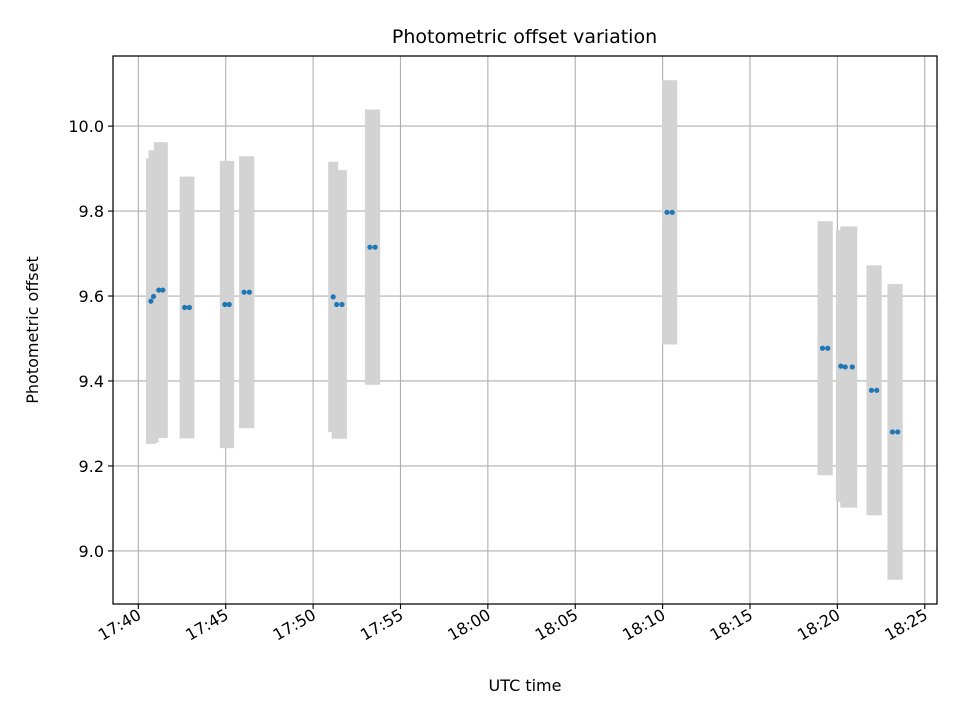  Describe the element at coordinates (524, 37) in the screenshot. I see `chart-title: Photometric offset variation` at that location.